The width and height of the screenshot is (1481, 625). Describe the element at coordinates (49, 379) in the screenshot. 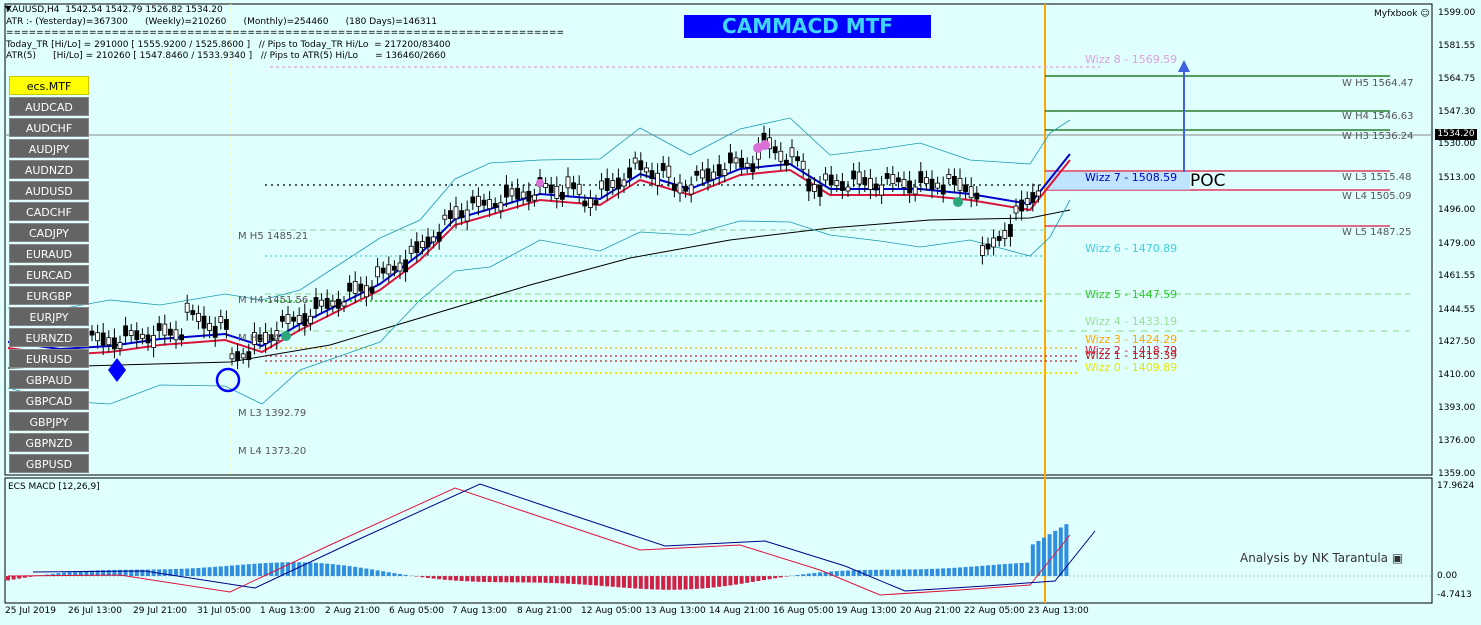

I see `symbol-button-gbpaud: GBPAUD` at that location.